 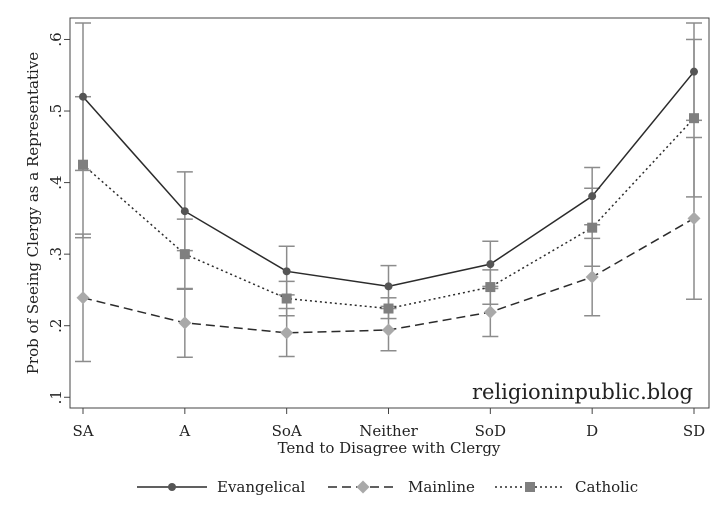 What do you see at coordinates (387, 487) in the screenshot?
I see `legend: Evangelical Mainline Catholic` at bounding box center [387, 487].